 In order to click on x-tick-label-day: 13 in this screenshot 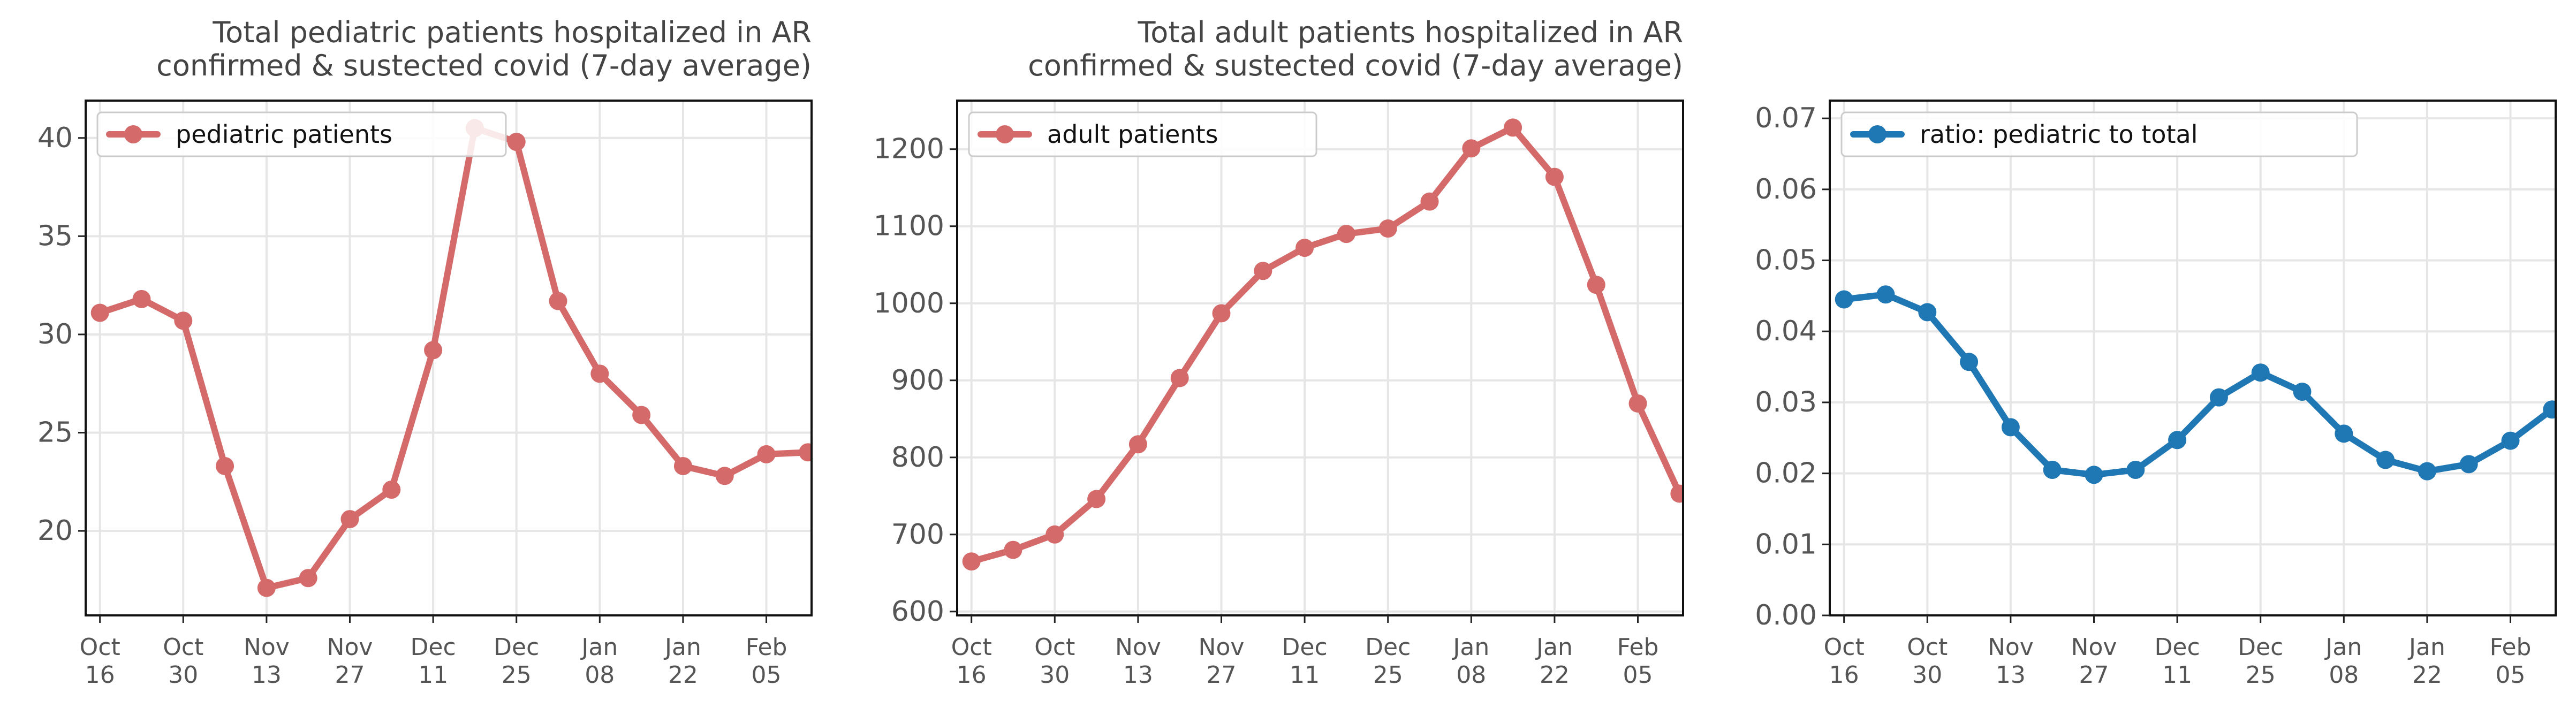, I will do `click(1138, 675)`.